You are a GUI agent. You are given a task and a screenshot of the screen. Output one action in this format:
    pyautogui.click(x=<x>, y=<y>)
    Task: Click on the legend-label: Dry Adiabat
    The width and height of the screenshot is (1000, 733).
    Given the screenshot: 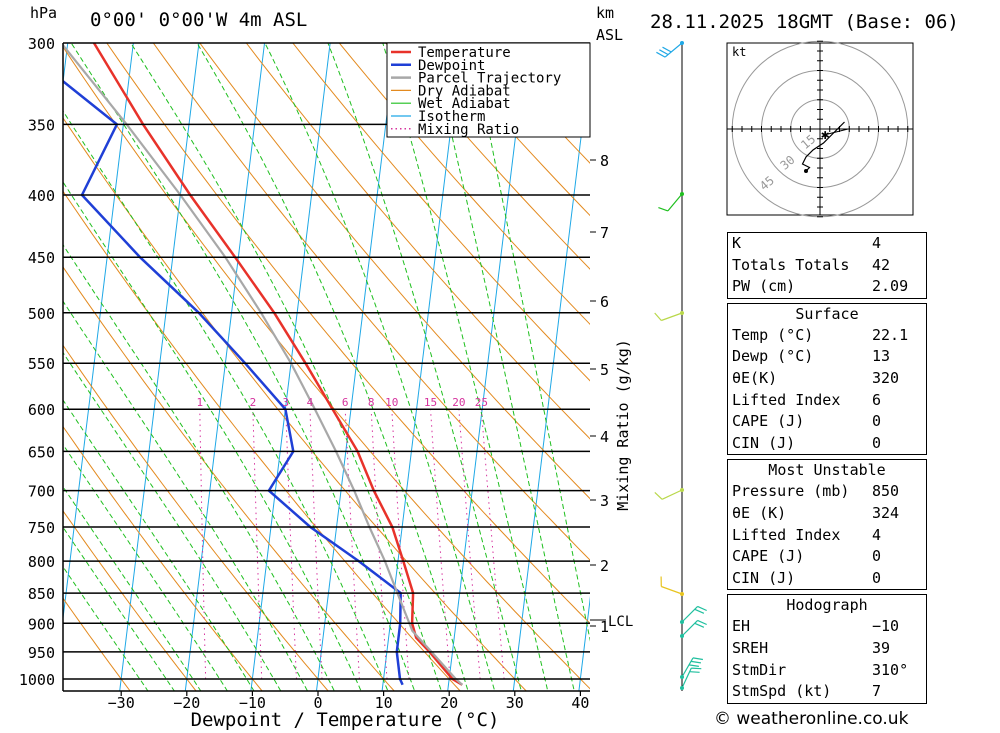 What is the action you would take?
    pyautogui.click(x=464, y=91)
    